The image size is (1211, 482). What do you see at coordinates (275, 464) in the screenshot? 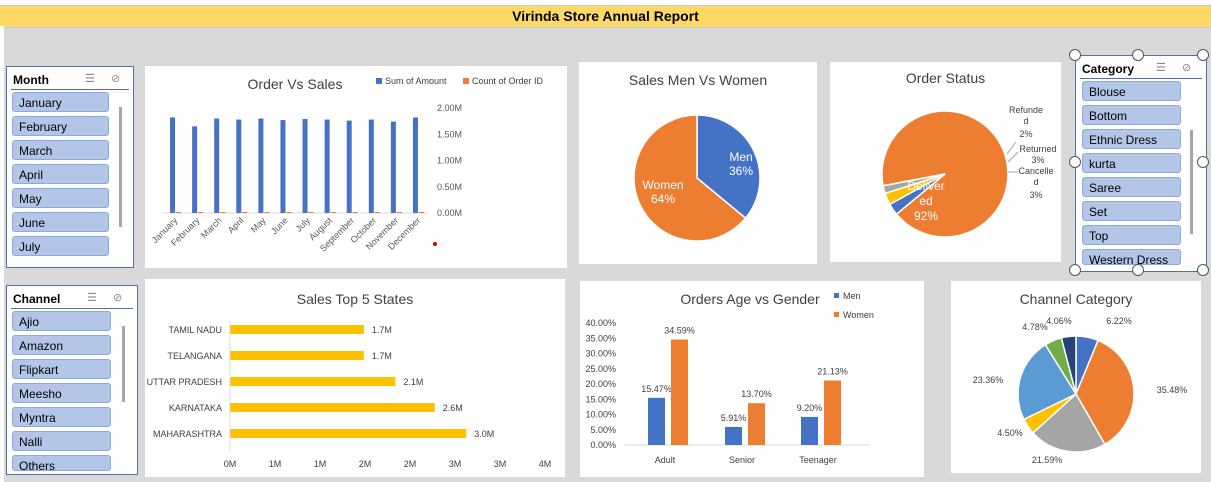
I see `x-tick-label: 1M` at bounding box center [275, 464].